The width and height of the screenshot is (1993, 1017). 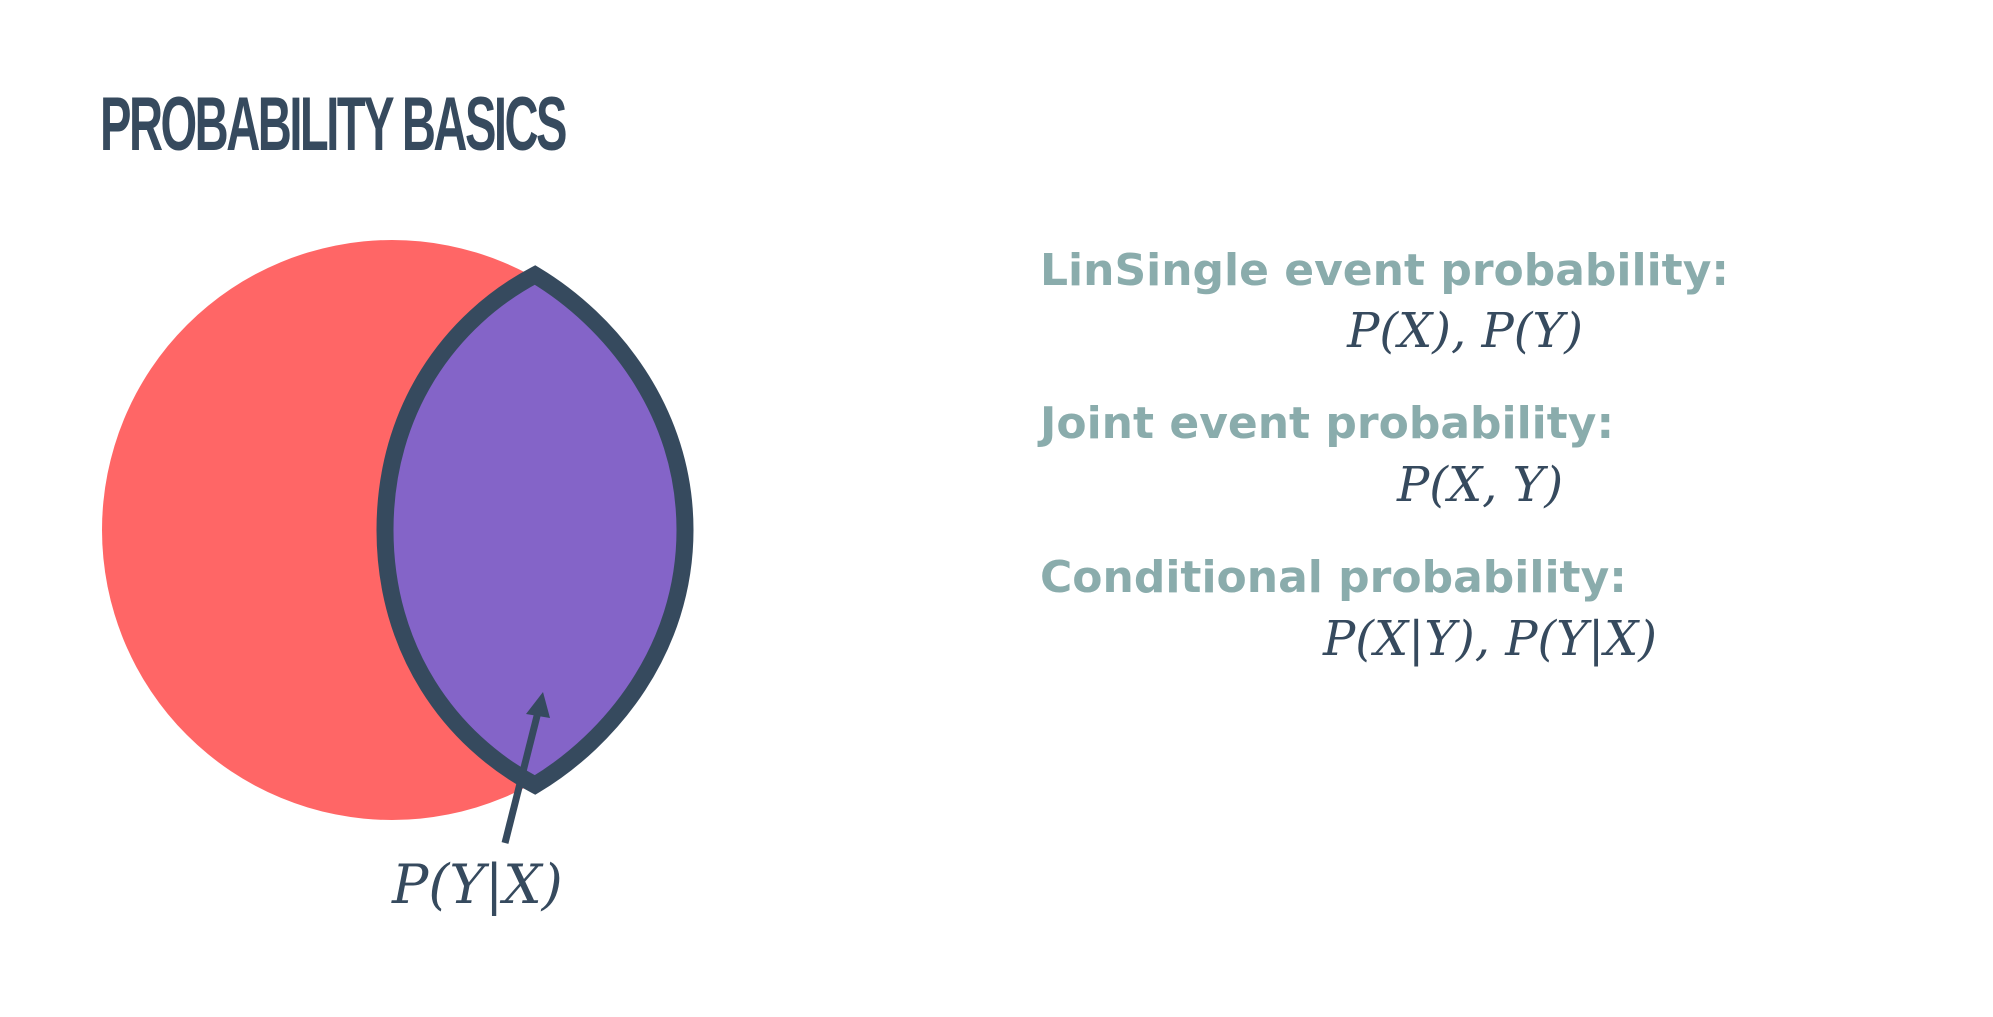 What do you see at coordinates (1384, 270) in the screenshot?
I see `single-event-heading: LinSingle event probability:` at bounding box center [1384, 270].